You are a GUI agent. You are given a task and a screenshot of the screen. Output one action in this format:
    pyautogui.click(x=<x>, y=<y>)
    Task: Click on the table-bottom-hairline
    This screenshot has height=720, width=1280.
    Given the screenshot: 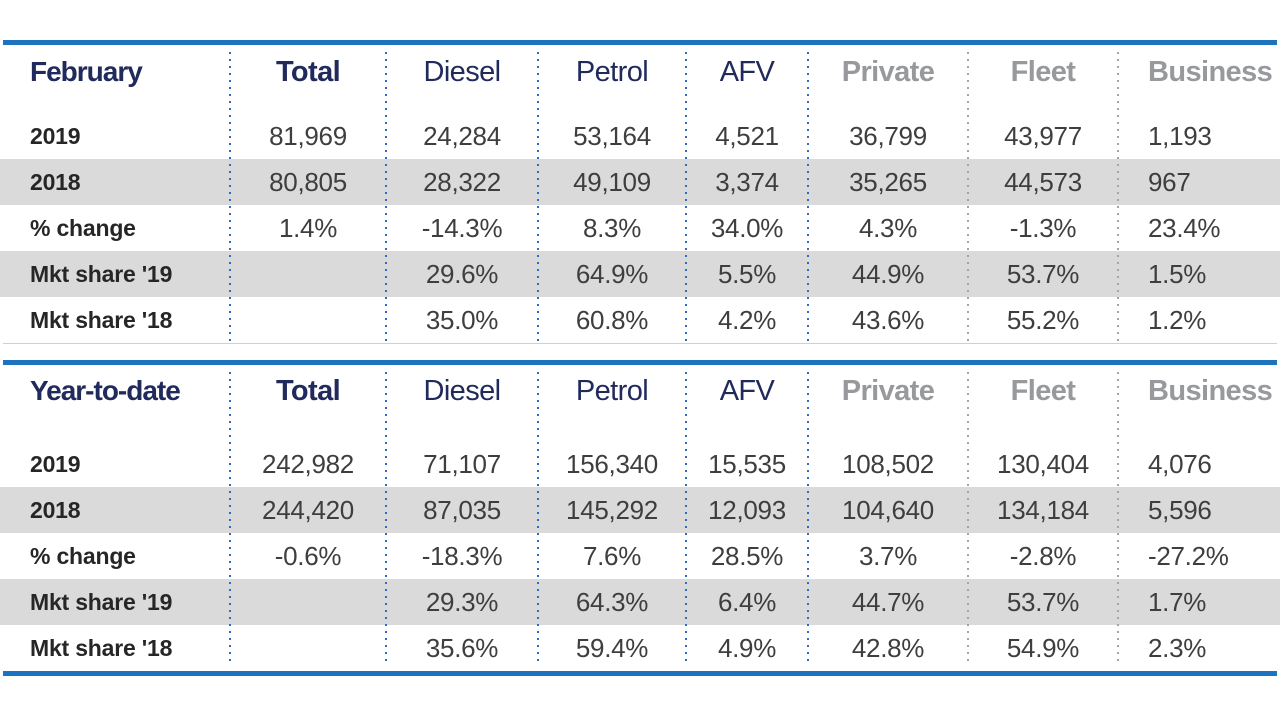 What is the action you would take?
    pyautogui.click(x=640, y=343)
    